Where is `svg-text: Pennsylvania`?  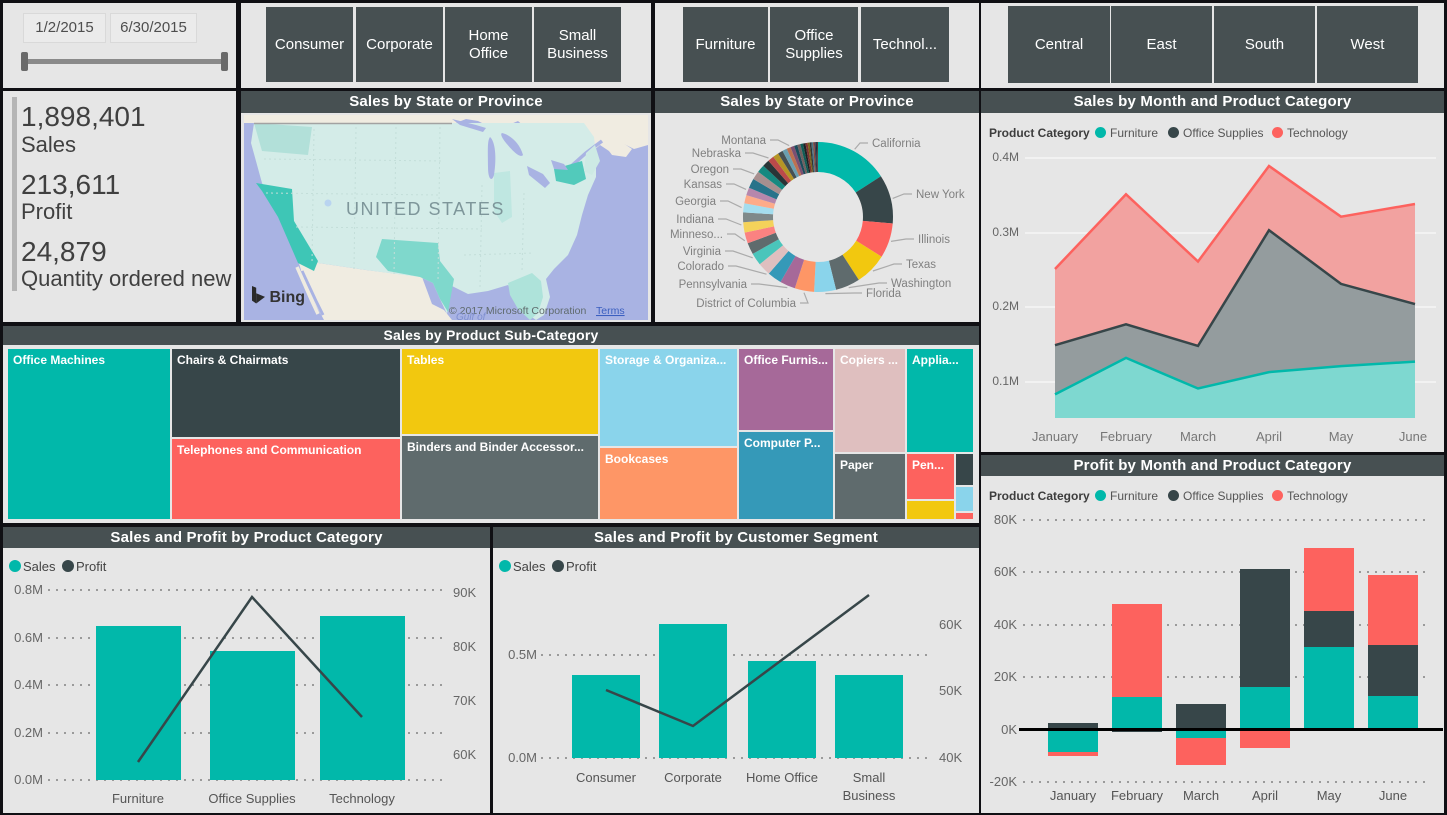
svg-text: Pennsylvania is located at coordinates (713, 285).